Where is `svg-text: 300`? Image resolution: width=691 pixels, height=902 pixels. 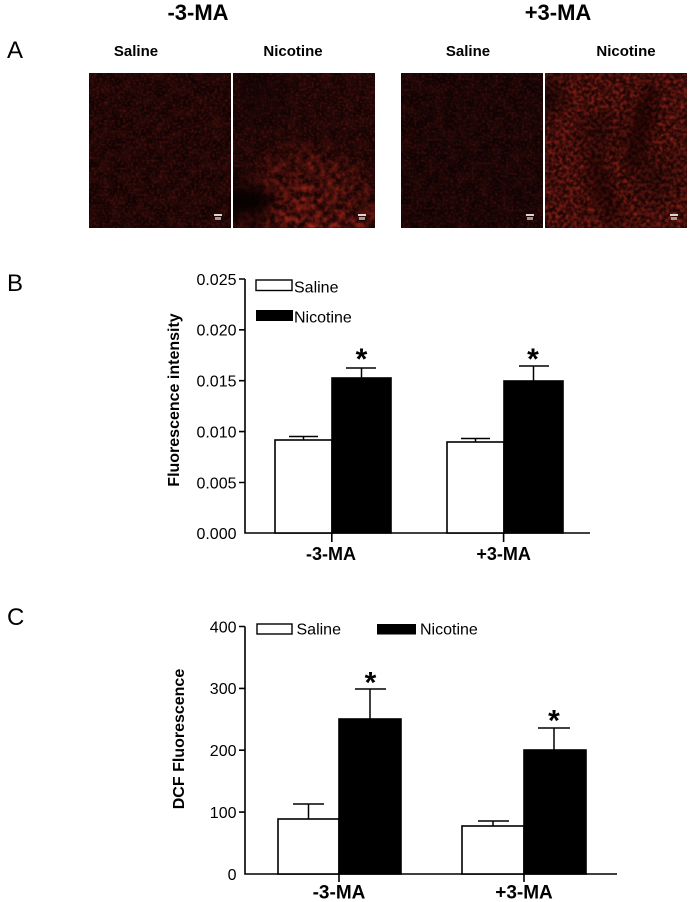 svg-text: 300 is located at coordinates (223, 689).